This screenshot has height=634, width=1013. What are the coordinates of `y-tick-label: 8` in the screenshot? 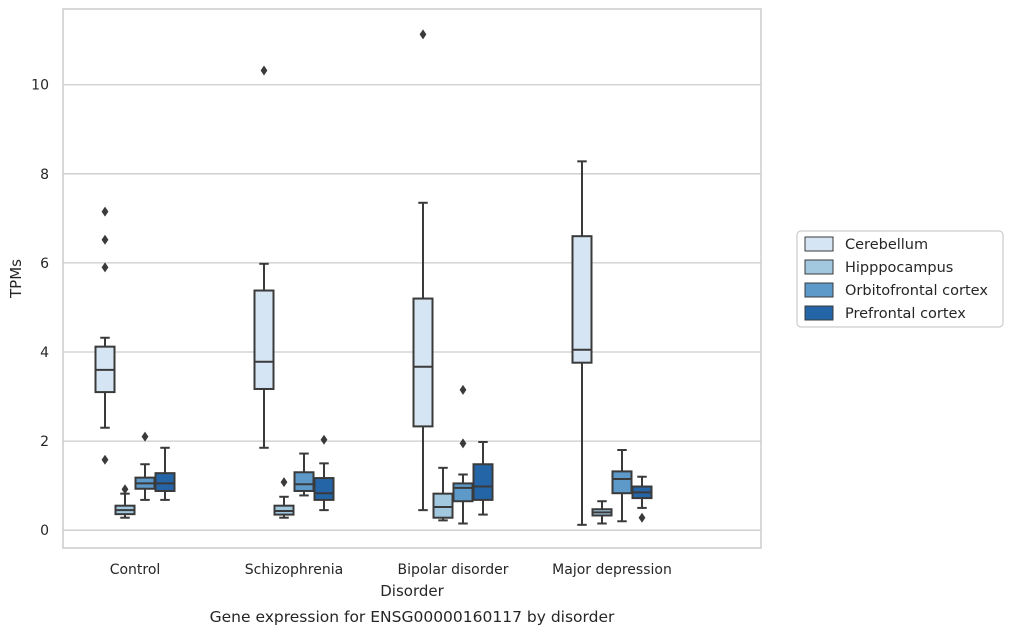 It's located at (44, 175).